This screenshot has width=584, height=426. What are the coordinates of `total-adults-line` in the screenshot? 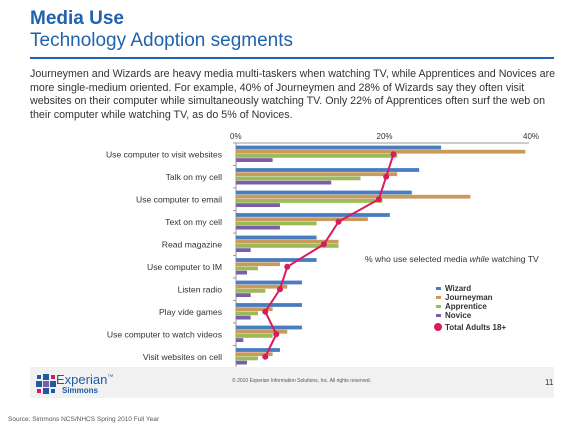 It's located at (329, 255).